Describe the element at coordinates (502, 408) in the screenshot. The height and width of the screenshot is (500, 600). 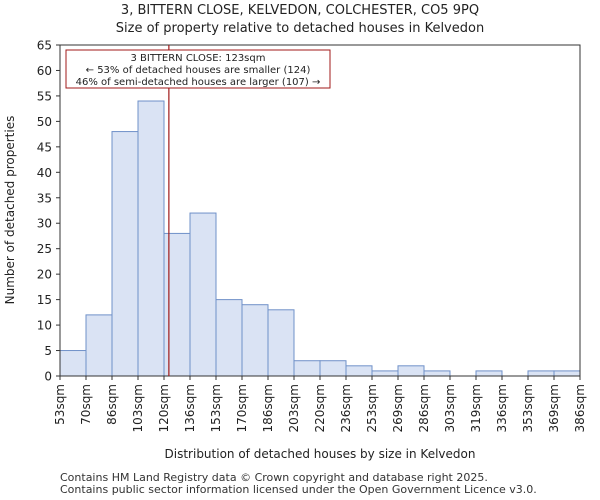
I see `x-tick-label: 336sqm` at that location.